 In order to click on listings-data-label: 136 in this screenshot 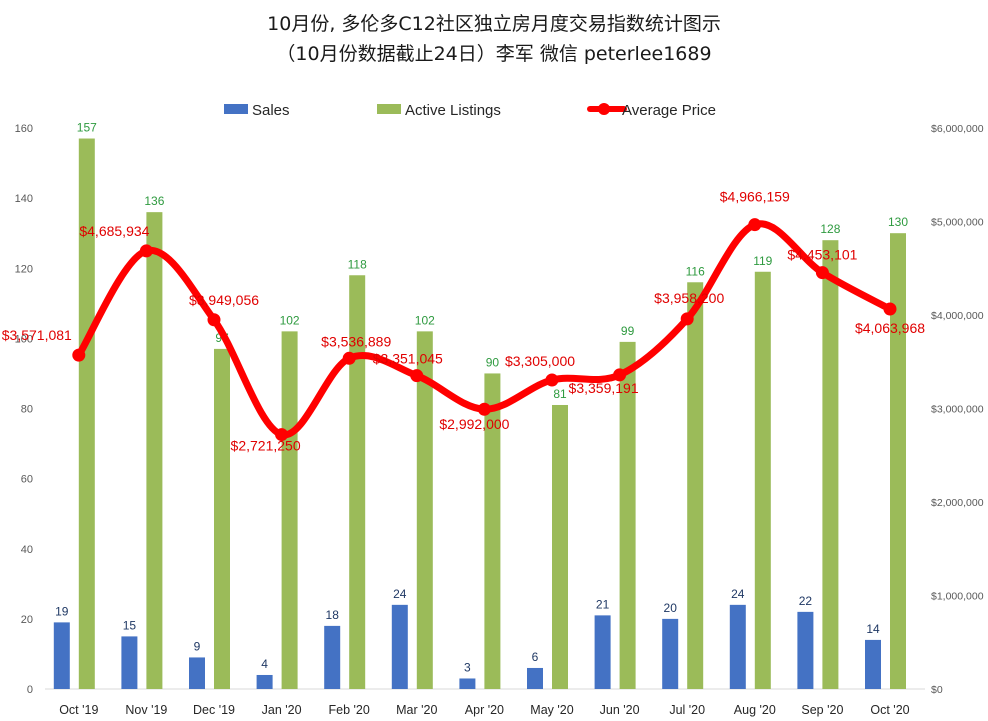, I will do `click(154, 201)`.